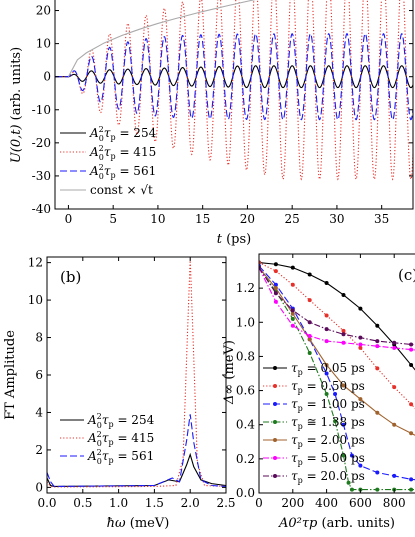  I want to click on y-tick-label: 1.0, so click(245, 322).